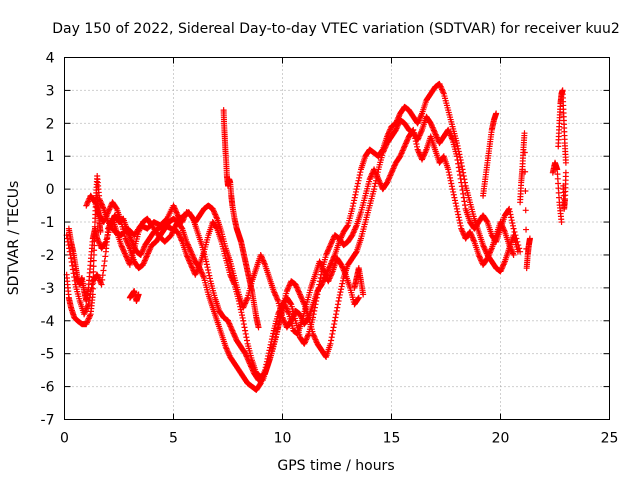 The image size is (640, 480). What do you see at coordinates (50, 157) in the screenshot?
I see `y-tick-label: 1` at bounding box center [50, 157].